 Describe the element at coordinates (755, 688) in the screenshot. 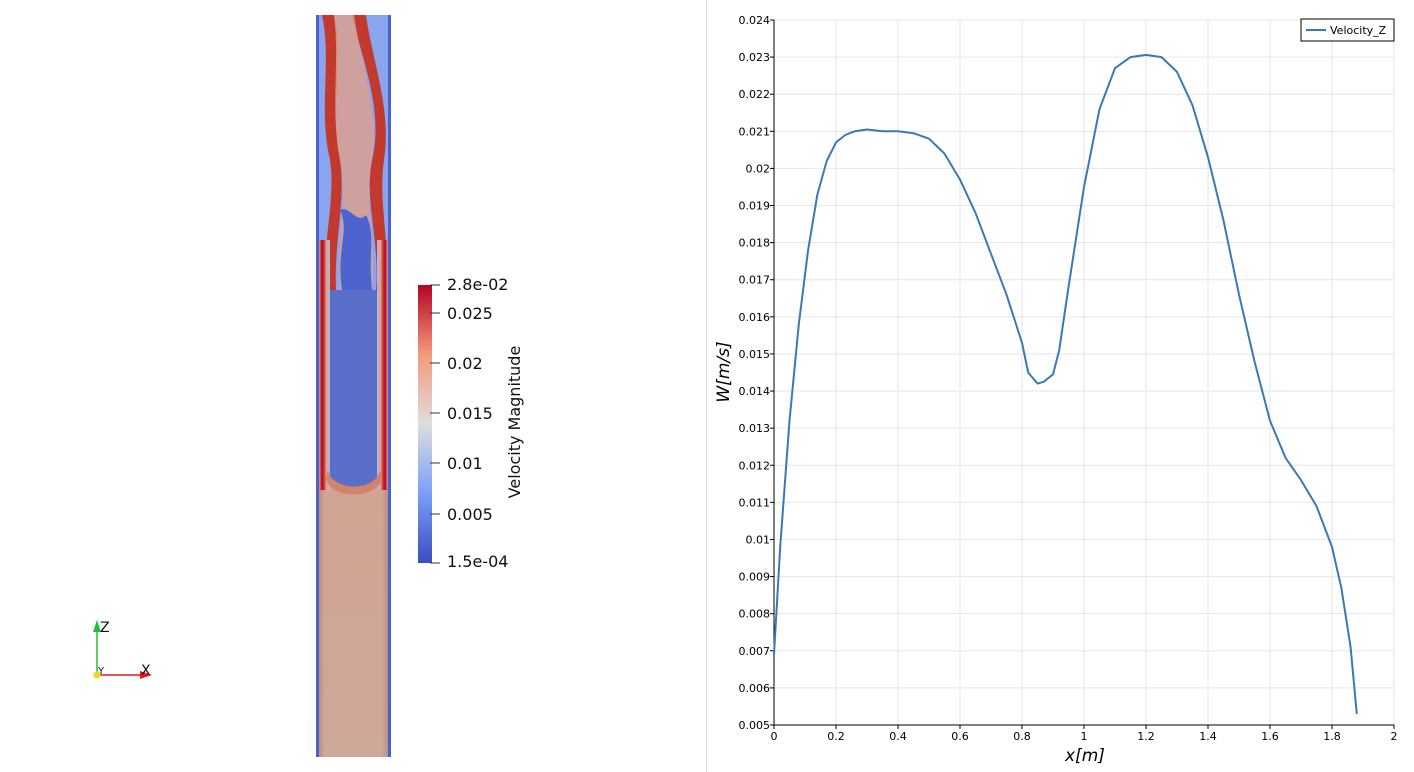

I see `y-tick-label: 0.006` at that location.